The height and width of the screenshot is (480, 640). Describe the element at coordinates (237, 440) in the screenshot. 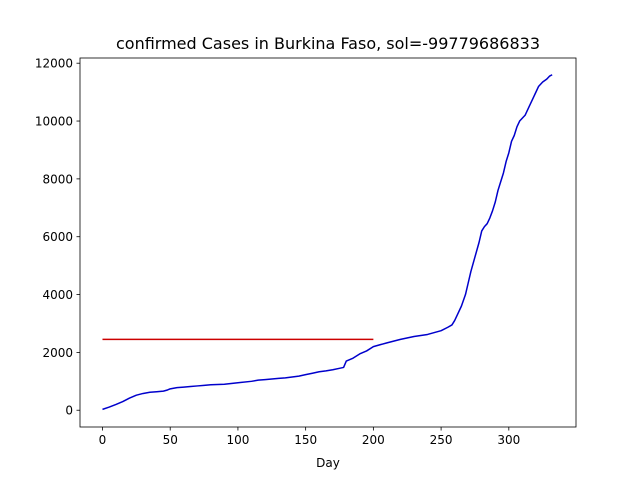

I see `x-tick-label: 100` at that location.